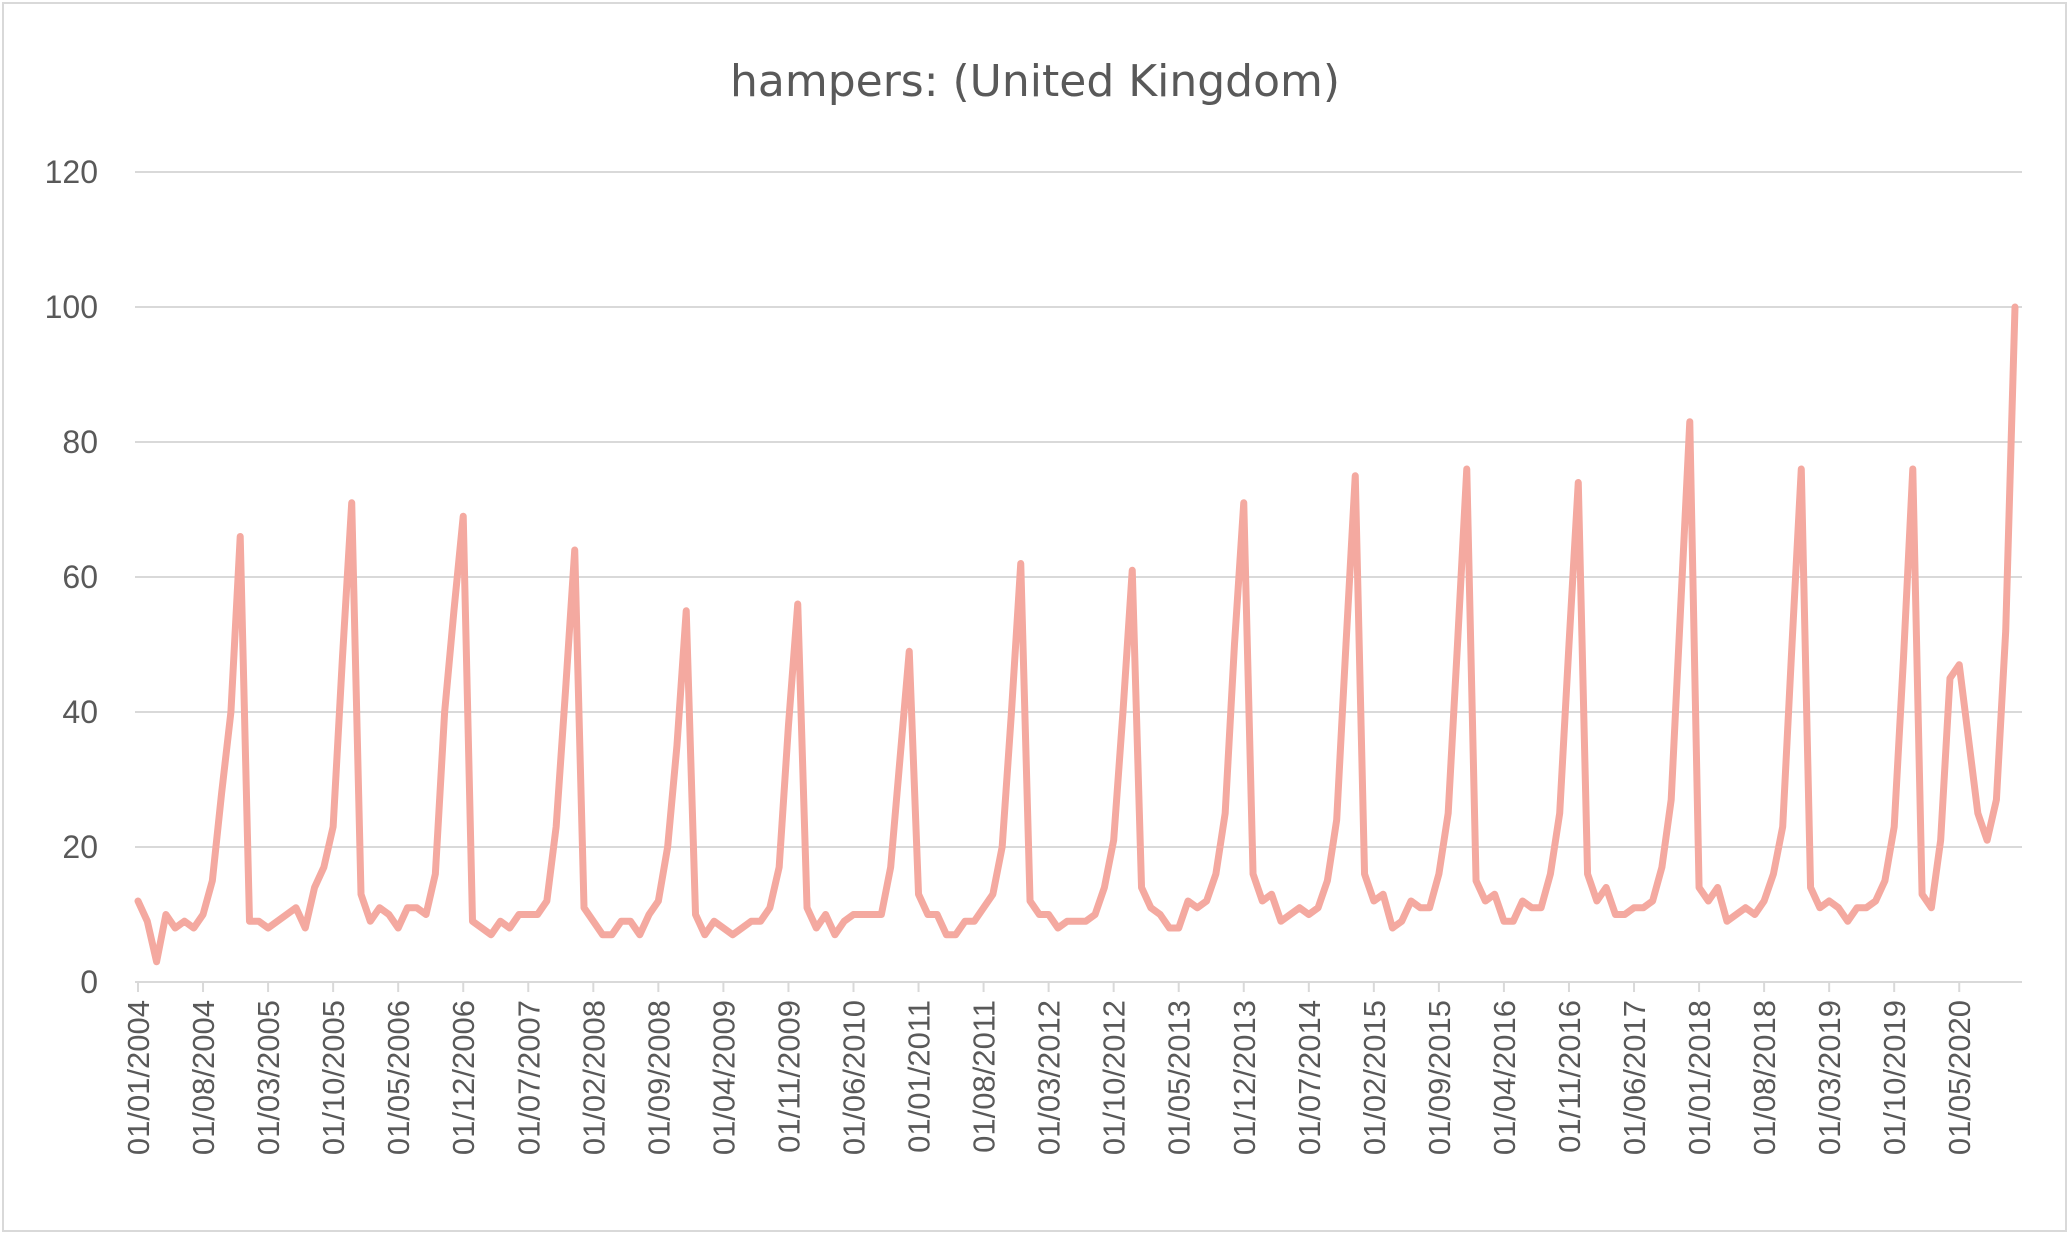  What do you see at coordinates (333, 1077) in the screenshot?
I see `x-tick-label: 01/10/2005` at bounding box center [333, 1077].